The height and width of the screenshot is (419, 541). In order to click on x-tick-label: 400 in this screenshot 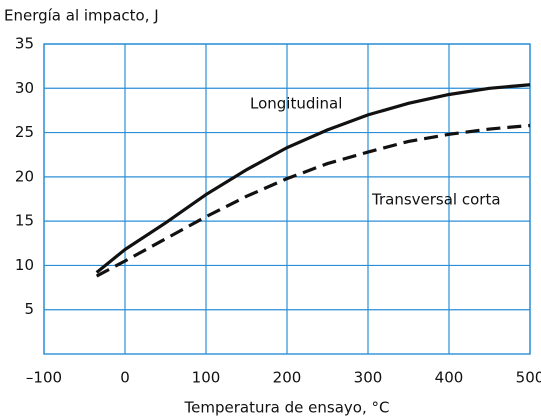, I will do `click(449, 378)`.